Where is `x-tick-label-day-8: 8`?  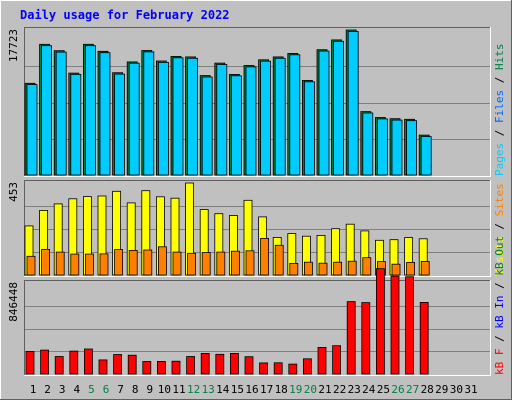
x-tick-label-day-8: 8 is located at coordinates (135, 389).